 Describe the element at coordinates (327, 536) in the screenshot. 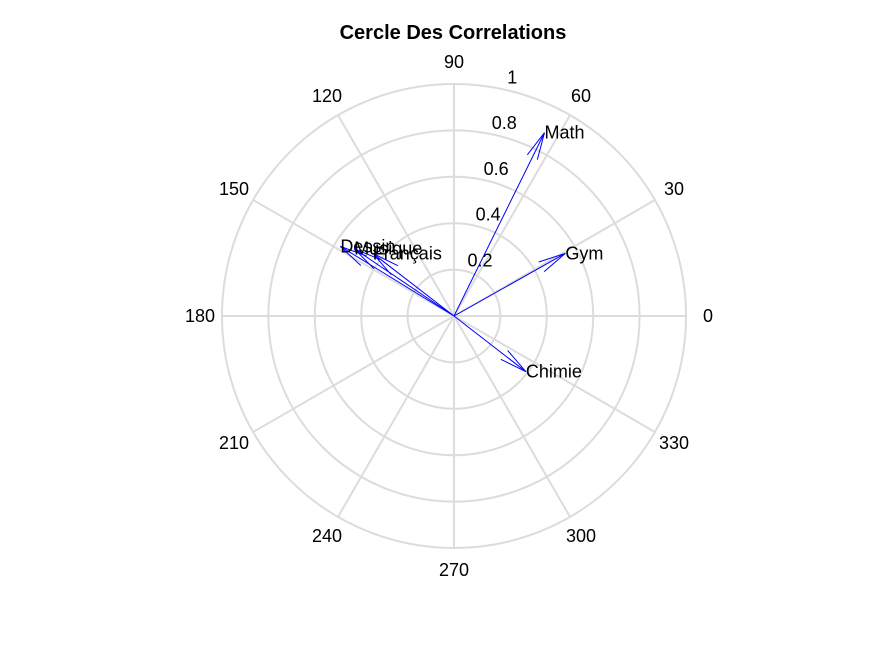

I see `angle-tick-label: 240` at that location.